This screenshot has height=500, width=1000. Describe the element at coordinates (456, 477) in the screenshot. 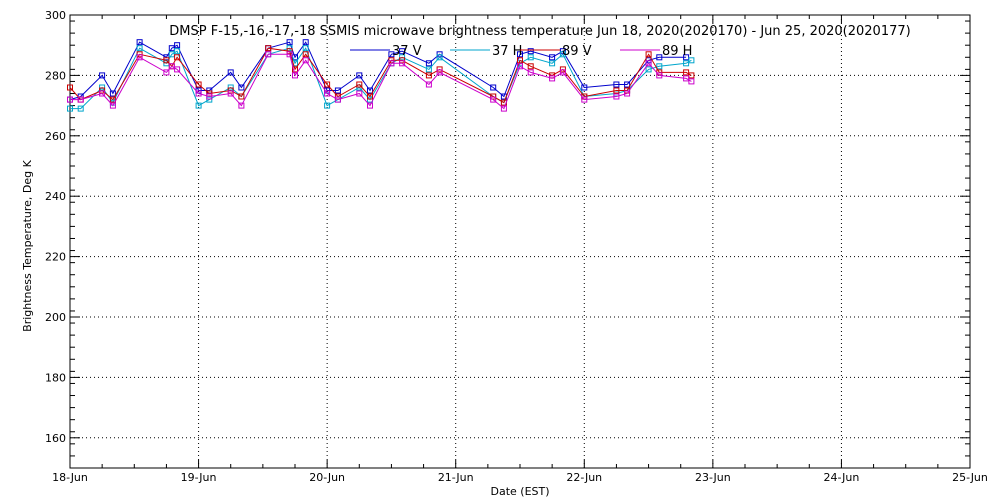

I see `x-tick-label: 21-Jun` at that location.